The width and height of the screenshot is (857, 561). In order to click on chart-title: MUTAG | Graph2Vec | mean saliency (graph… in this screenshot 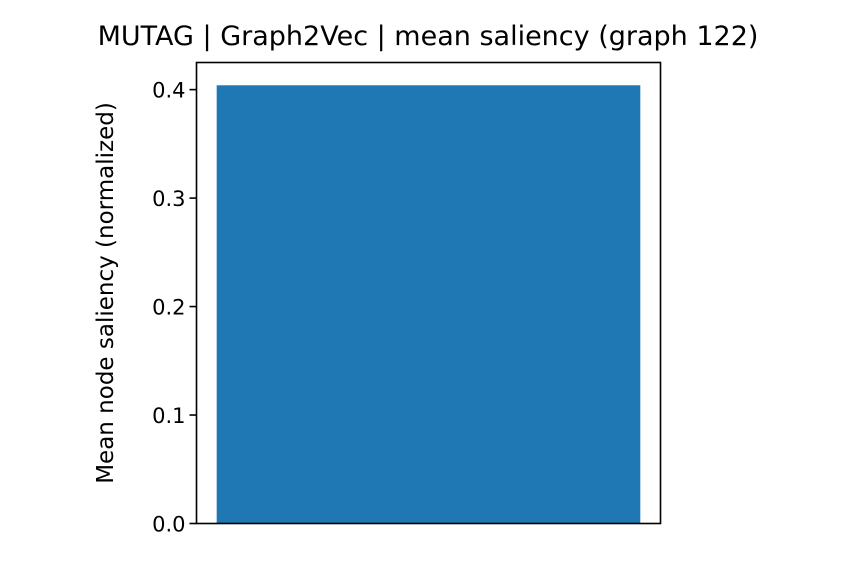, I will do `click(428, 36)`.